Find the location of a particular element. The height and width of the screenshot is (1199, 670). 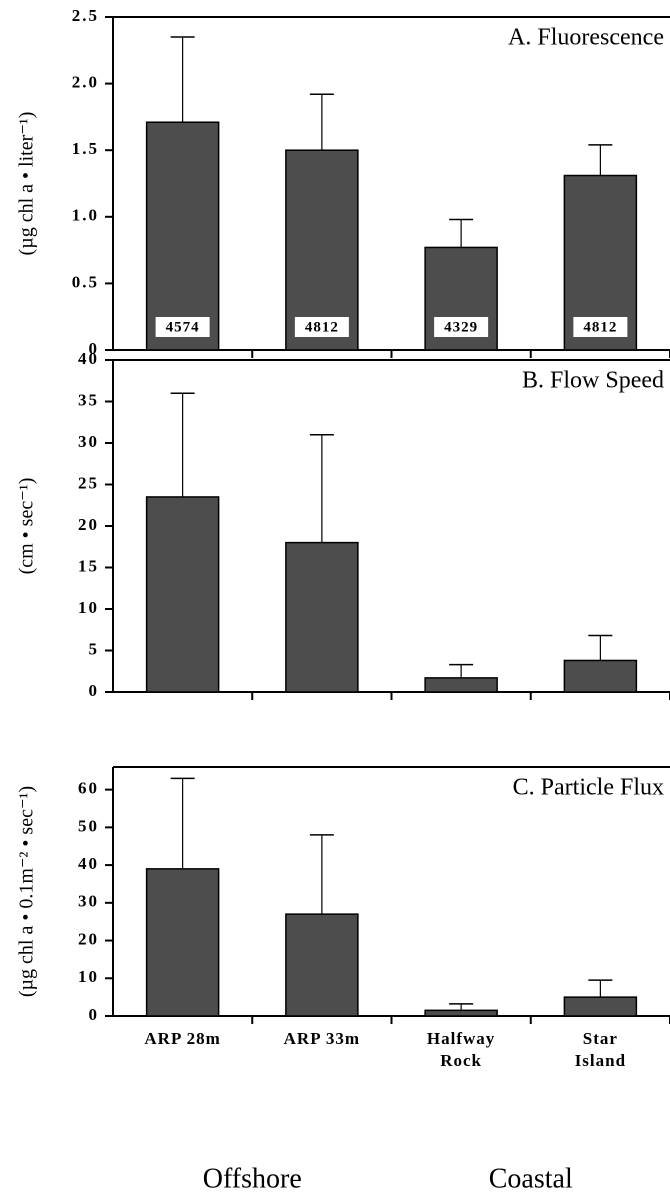

y-tick-label: 15 is located at coordinates (88, 565).